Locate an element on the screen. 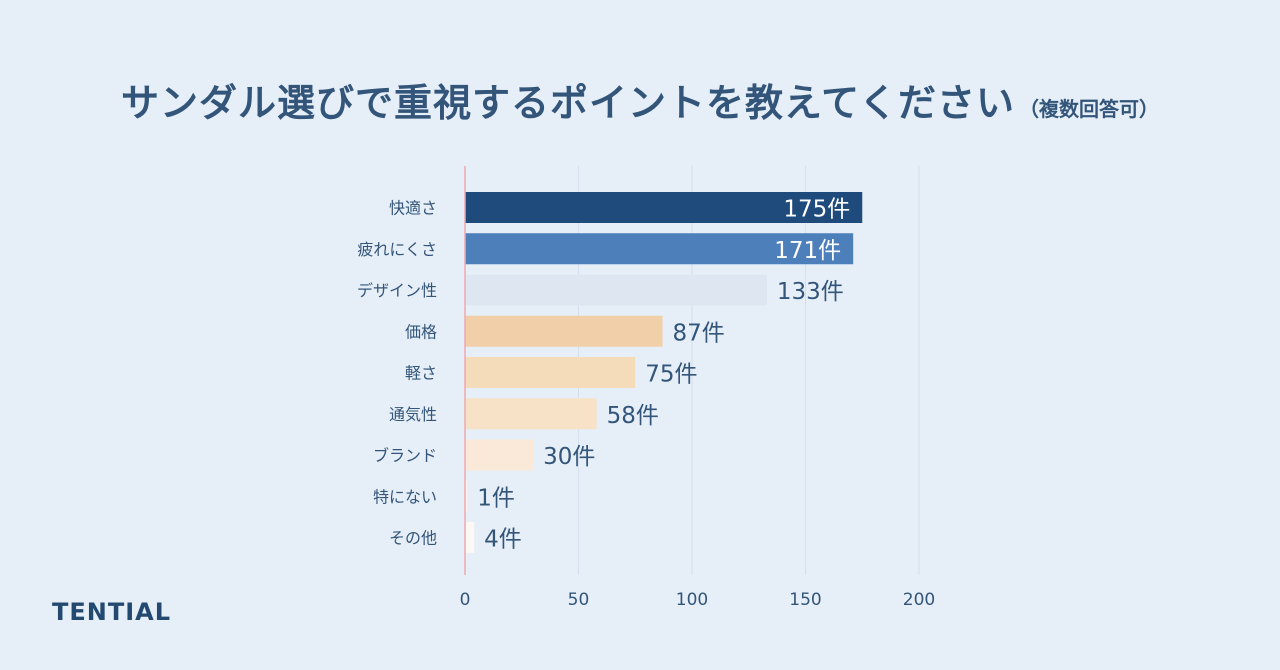  value-label: 75件 is located at coordinates (671, 375).